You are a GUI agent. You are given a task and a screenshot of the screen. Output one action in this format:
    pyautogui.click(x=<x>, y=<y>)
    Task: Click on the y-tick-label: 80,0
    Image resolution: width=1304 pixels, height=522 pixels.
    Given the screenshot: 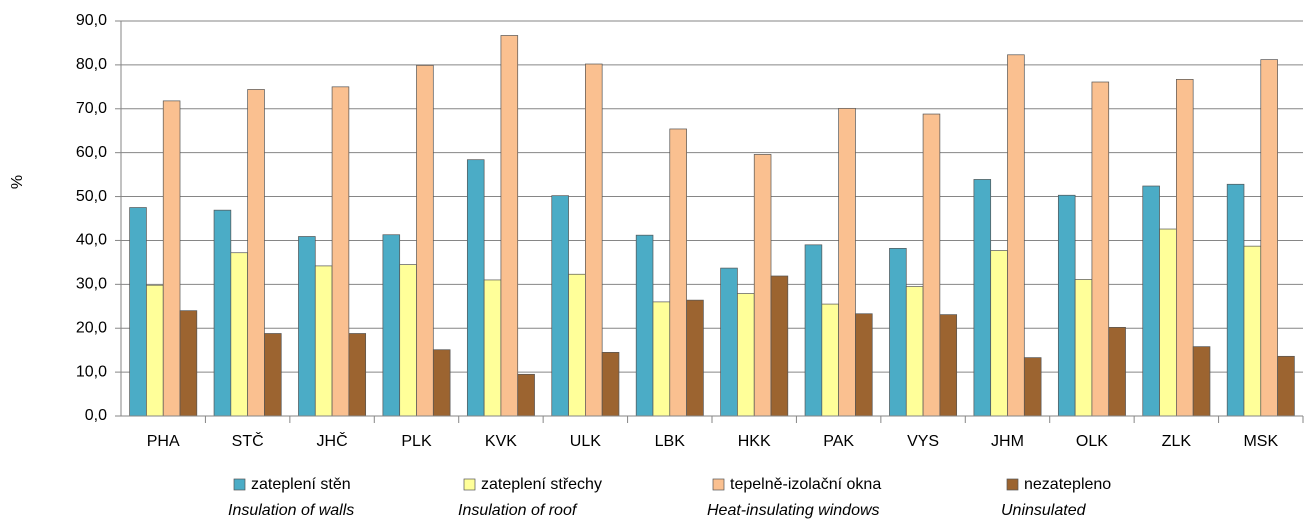 What is the action you would take?
    pyautogui.click(x=91, y=64)
    